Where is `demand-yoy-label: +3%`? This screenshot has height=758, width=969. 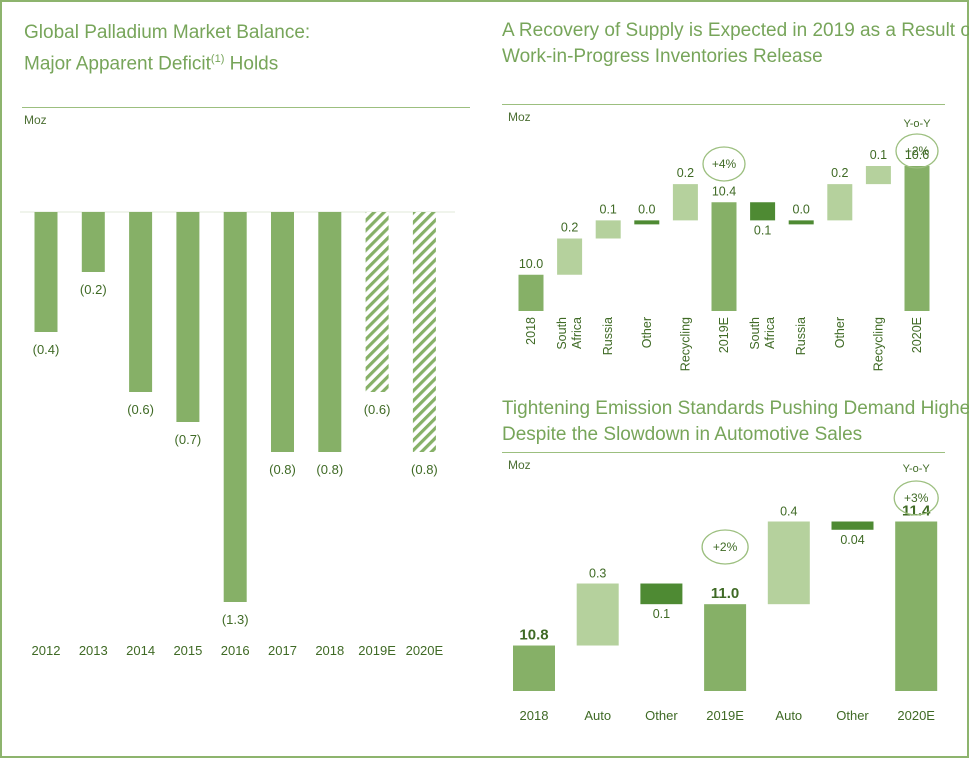
demand-yoy-label: +3% is located at coordinates (916, 498).